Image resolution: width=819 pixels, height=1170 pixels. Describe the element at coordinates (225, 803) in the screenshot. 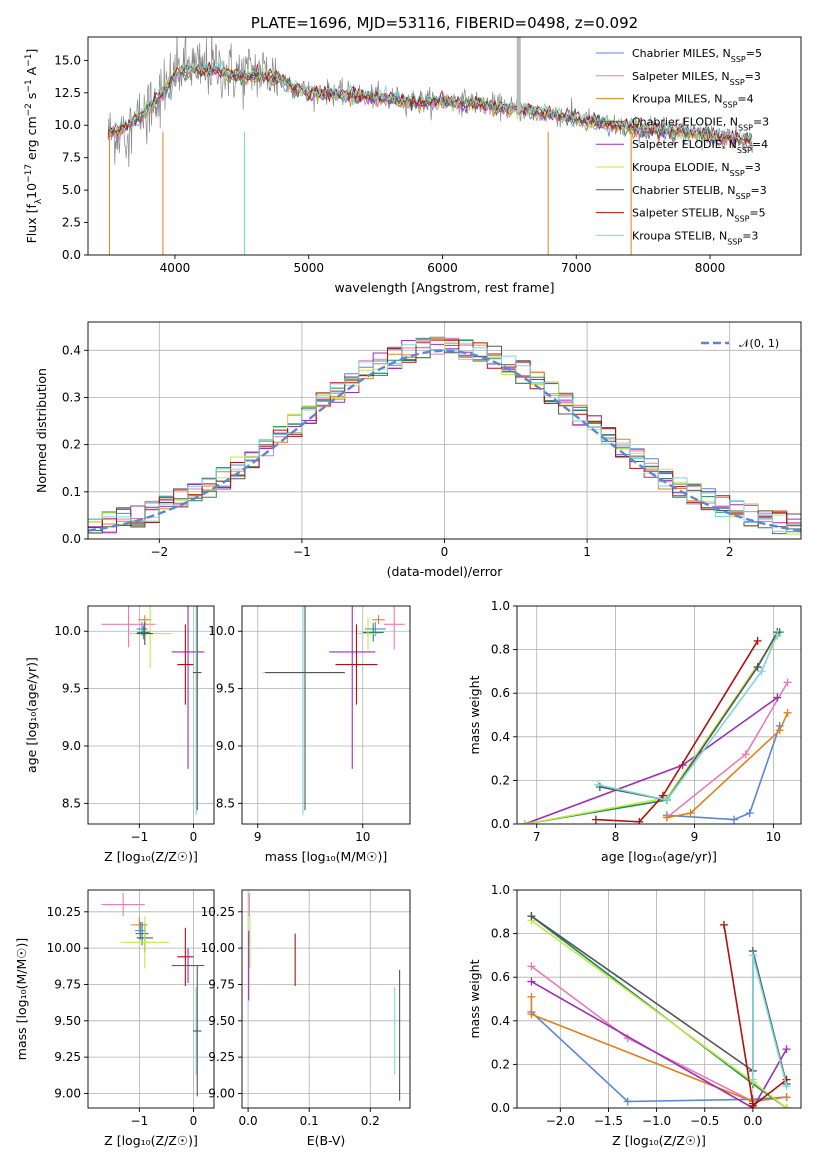

I see `y-tick-label: 8.5` at that location.